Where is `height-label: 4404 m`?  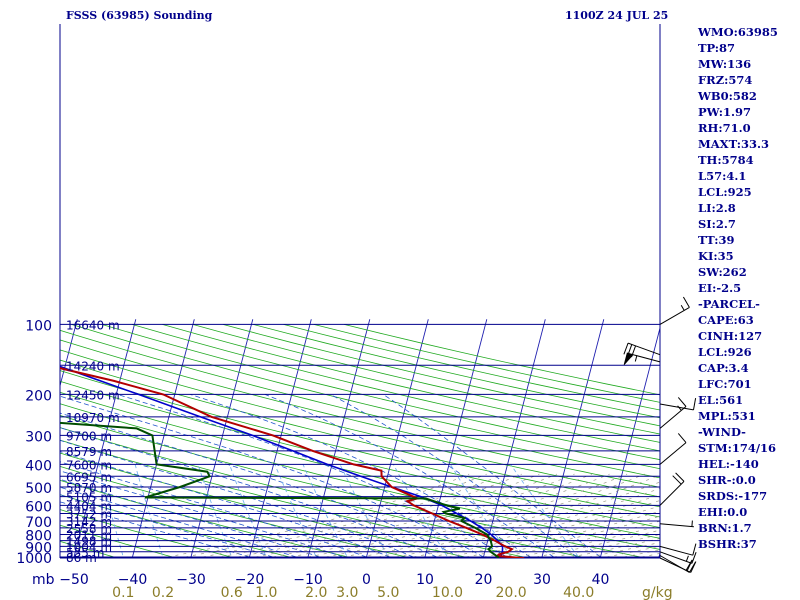 height-label: 4404 m is located at coordinates (89, 506).